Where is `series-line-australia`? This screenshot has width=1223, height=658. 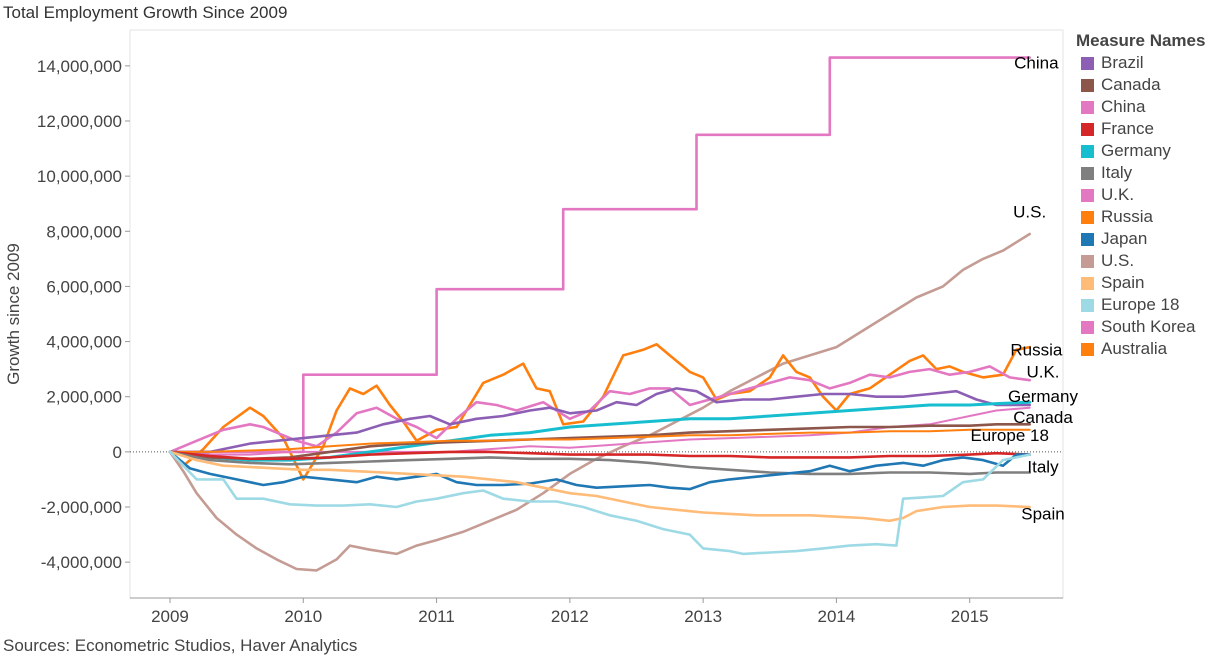 series-line-australia is located at coordinates (600, 440).